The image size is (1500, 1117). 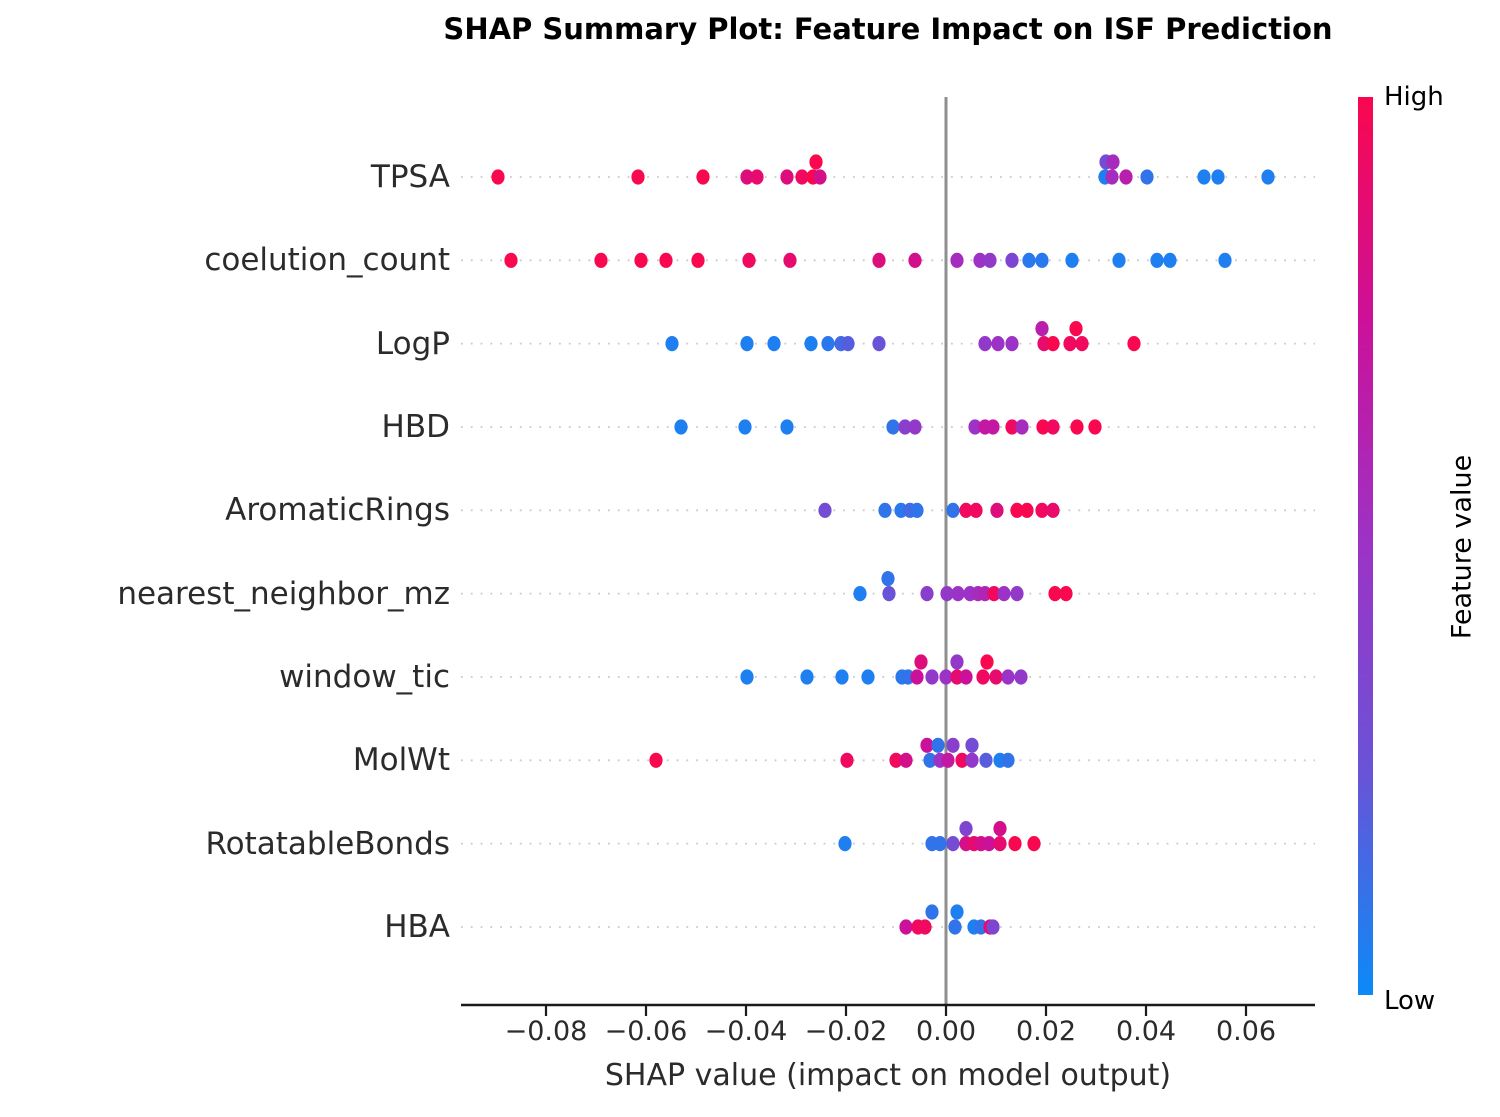 I want to click on x-tick-label: −0.02, so click(x=846, y=1031).